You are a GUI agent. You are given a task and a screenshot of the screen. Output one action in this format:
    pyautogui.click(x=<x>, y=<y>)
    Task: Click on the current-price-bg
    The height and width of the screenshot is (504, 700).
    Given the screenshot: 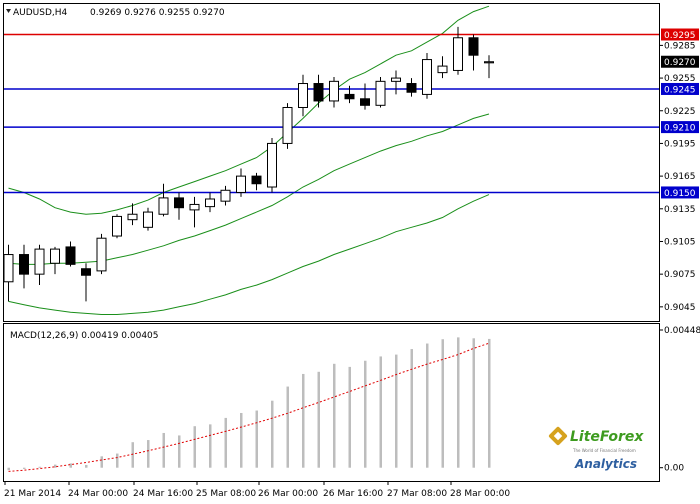 What is the action you would take?
    pyautogui.click(x=680, y=61)
    